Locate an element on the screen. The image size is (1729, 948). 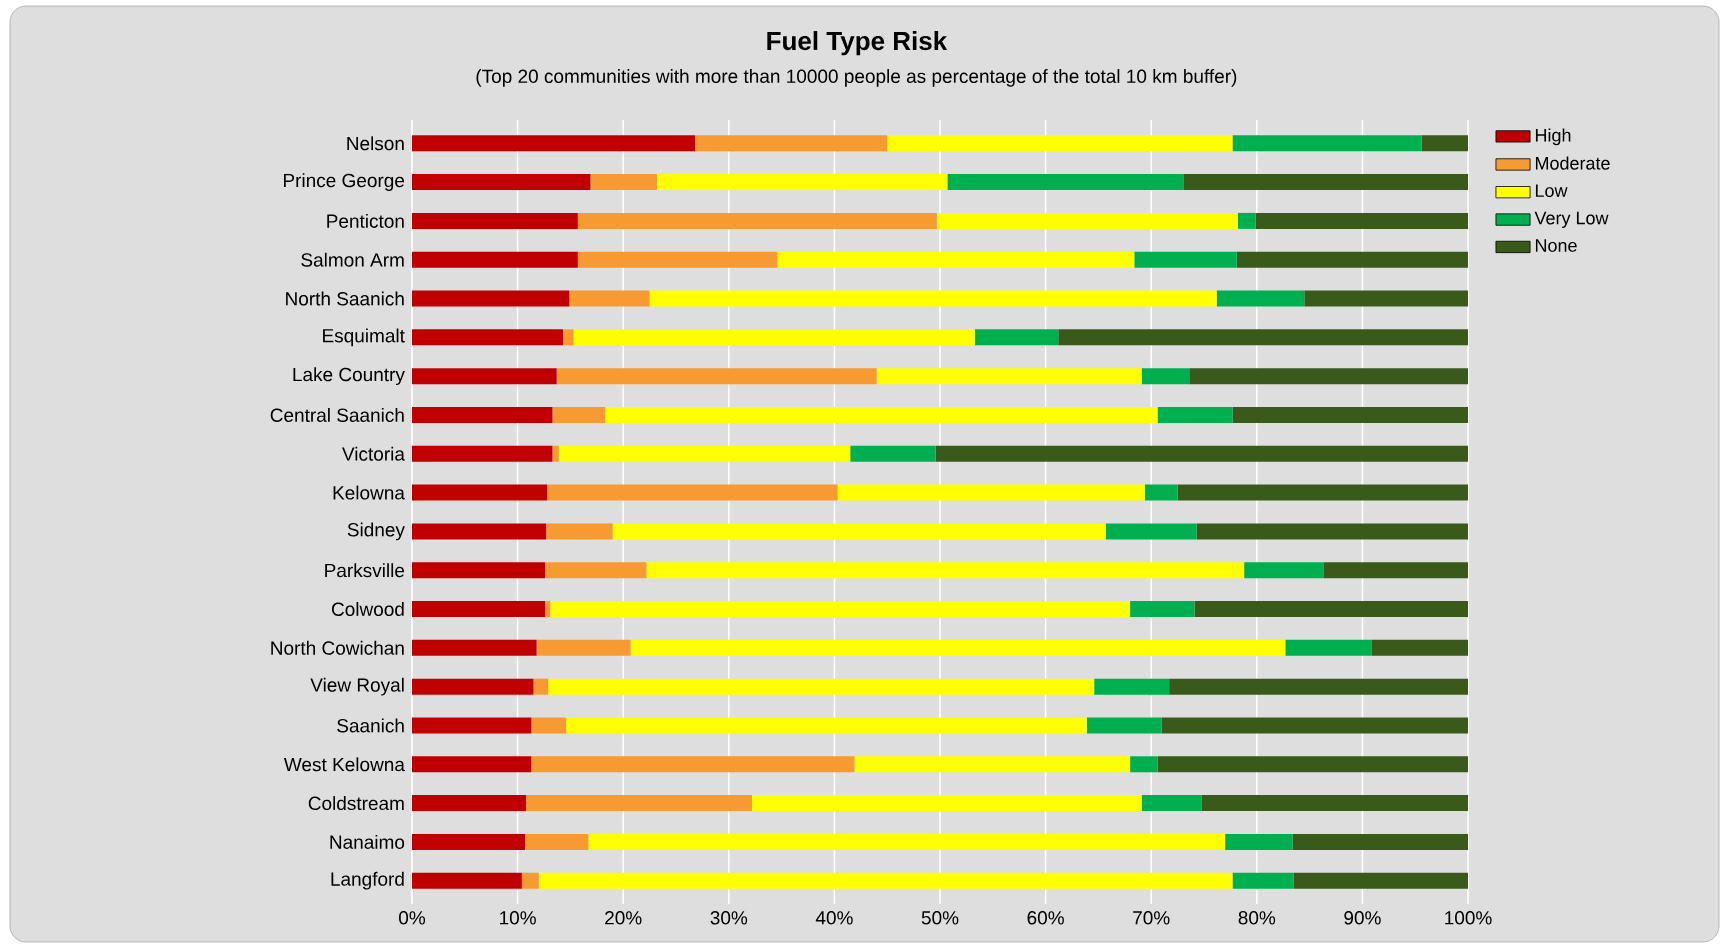
legend-label: None is located at coordinates (1556, 245).